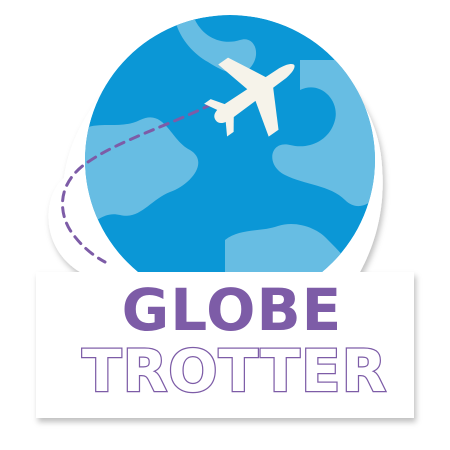 The width and height of the screenshot is (450, 450). What do you see at coordinates (142, 176) in the screenshot?
I see `land-left` at bounding box center [142, 176].